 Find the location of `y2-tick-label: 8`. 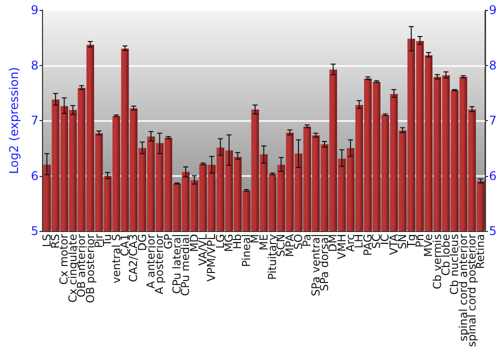

y2-tick-label: 8 is located at coordinates (493, 65).